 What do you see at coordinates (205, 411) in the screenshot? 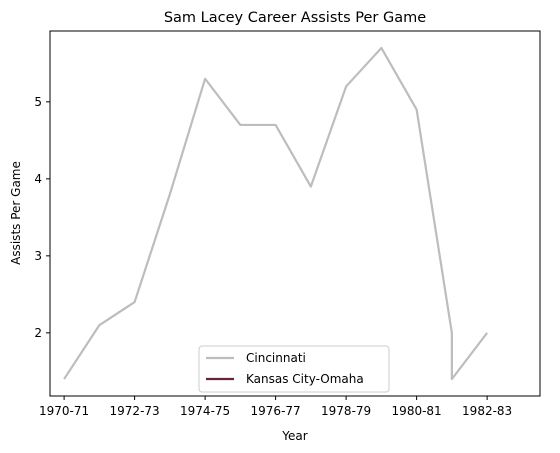
I see `x-tick-label: 1974-75` at bounding box center [205, 411].